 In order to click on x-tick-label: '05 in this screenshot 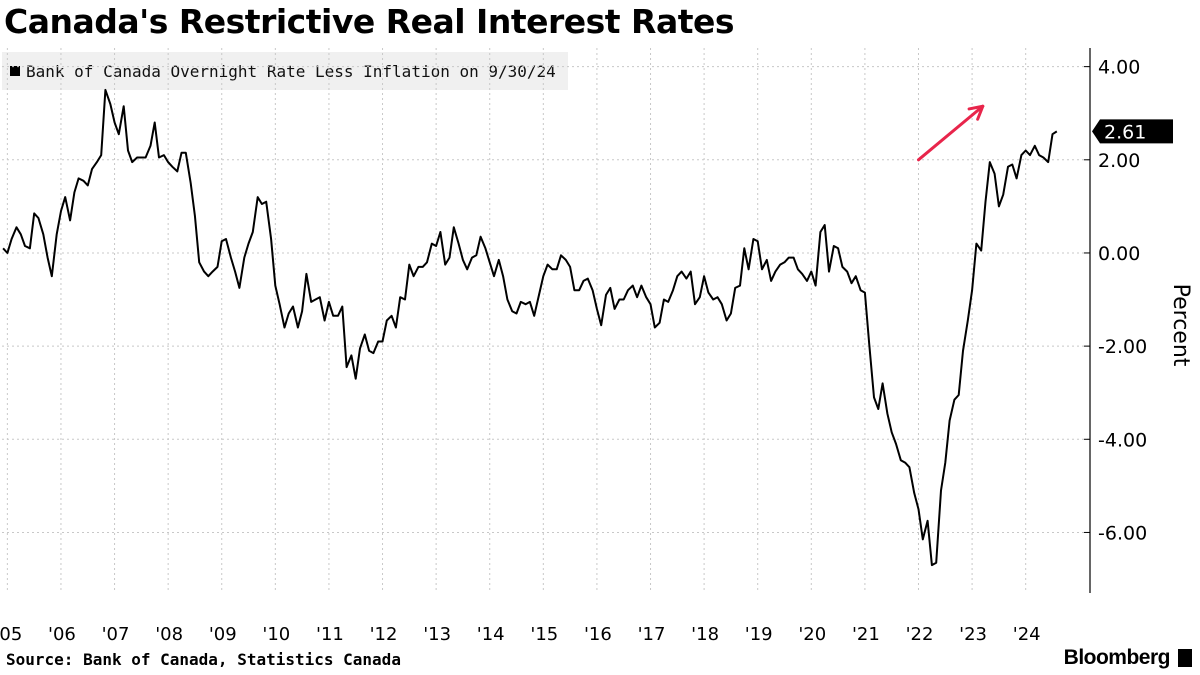, I will do `click(11, 634)`.